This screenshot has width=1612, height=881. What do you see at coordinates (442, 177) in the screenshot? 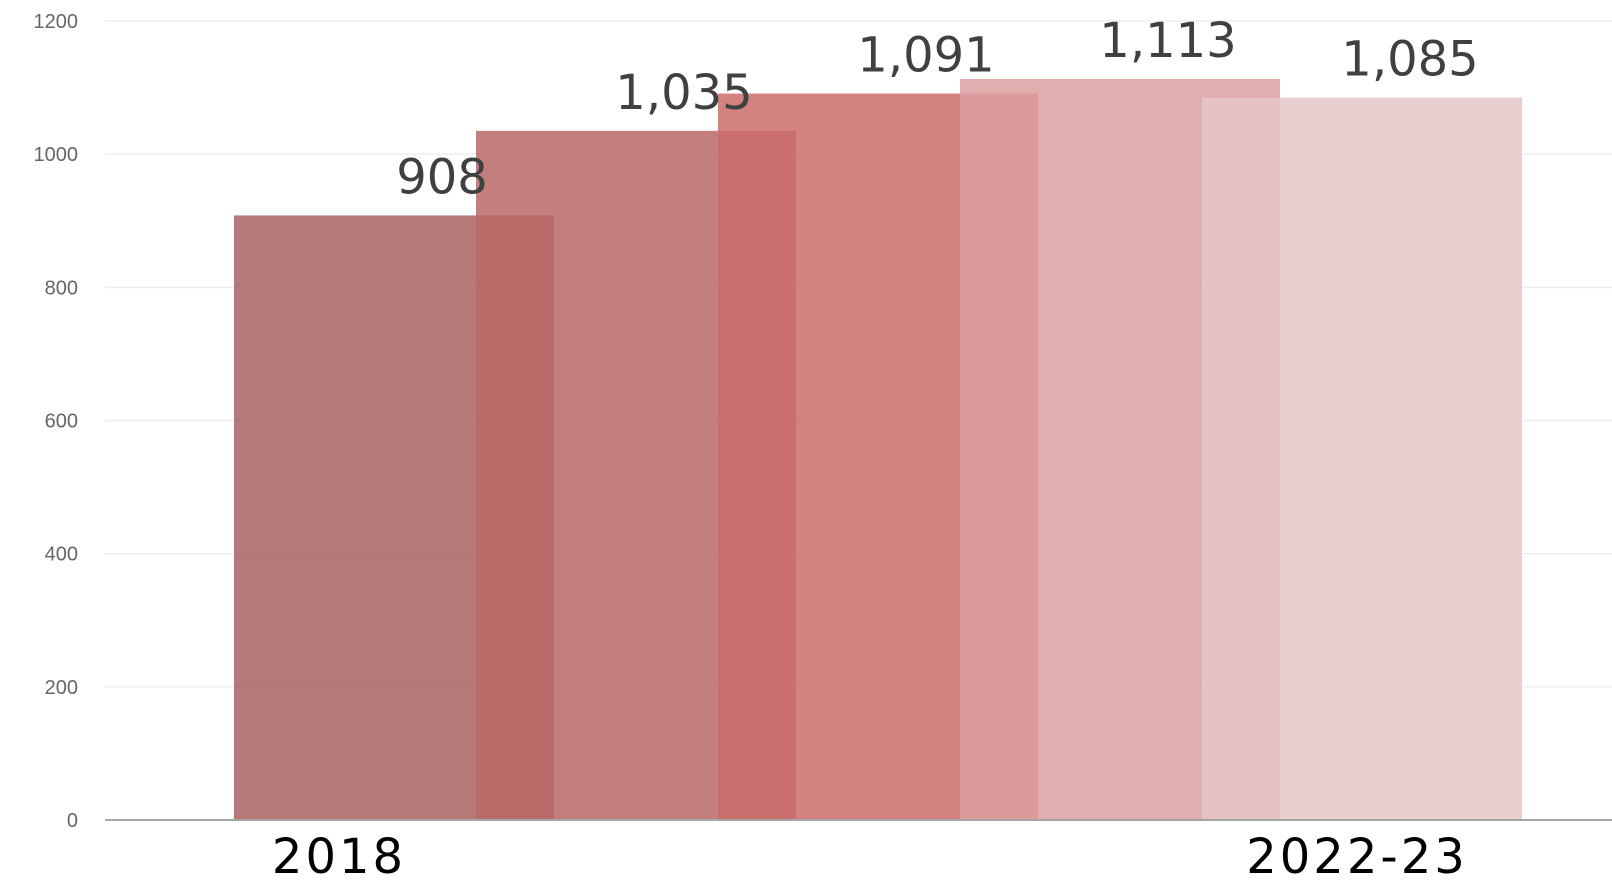
I see `data-label: 908` at bounding box center [442, 177].